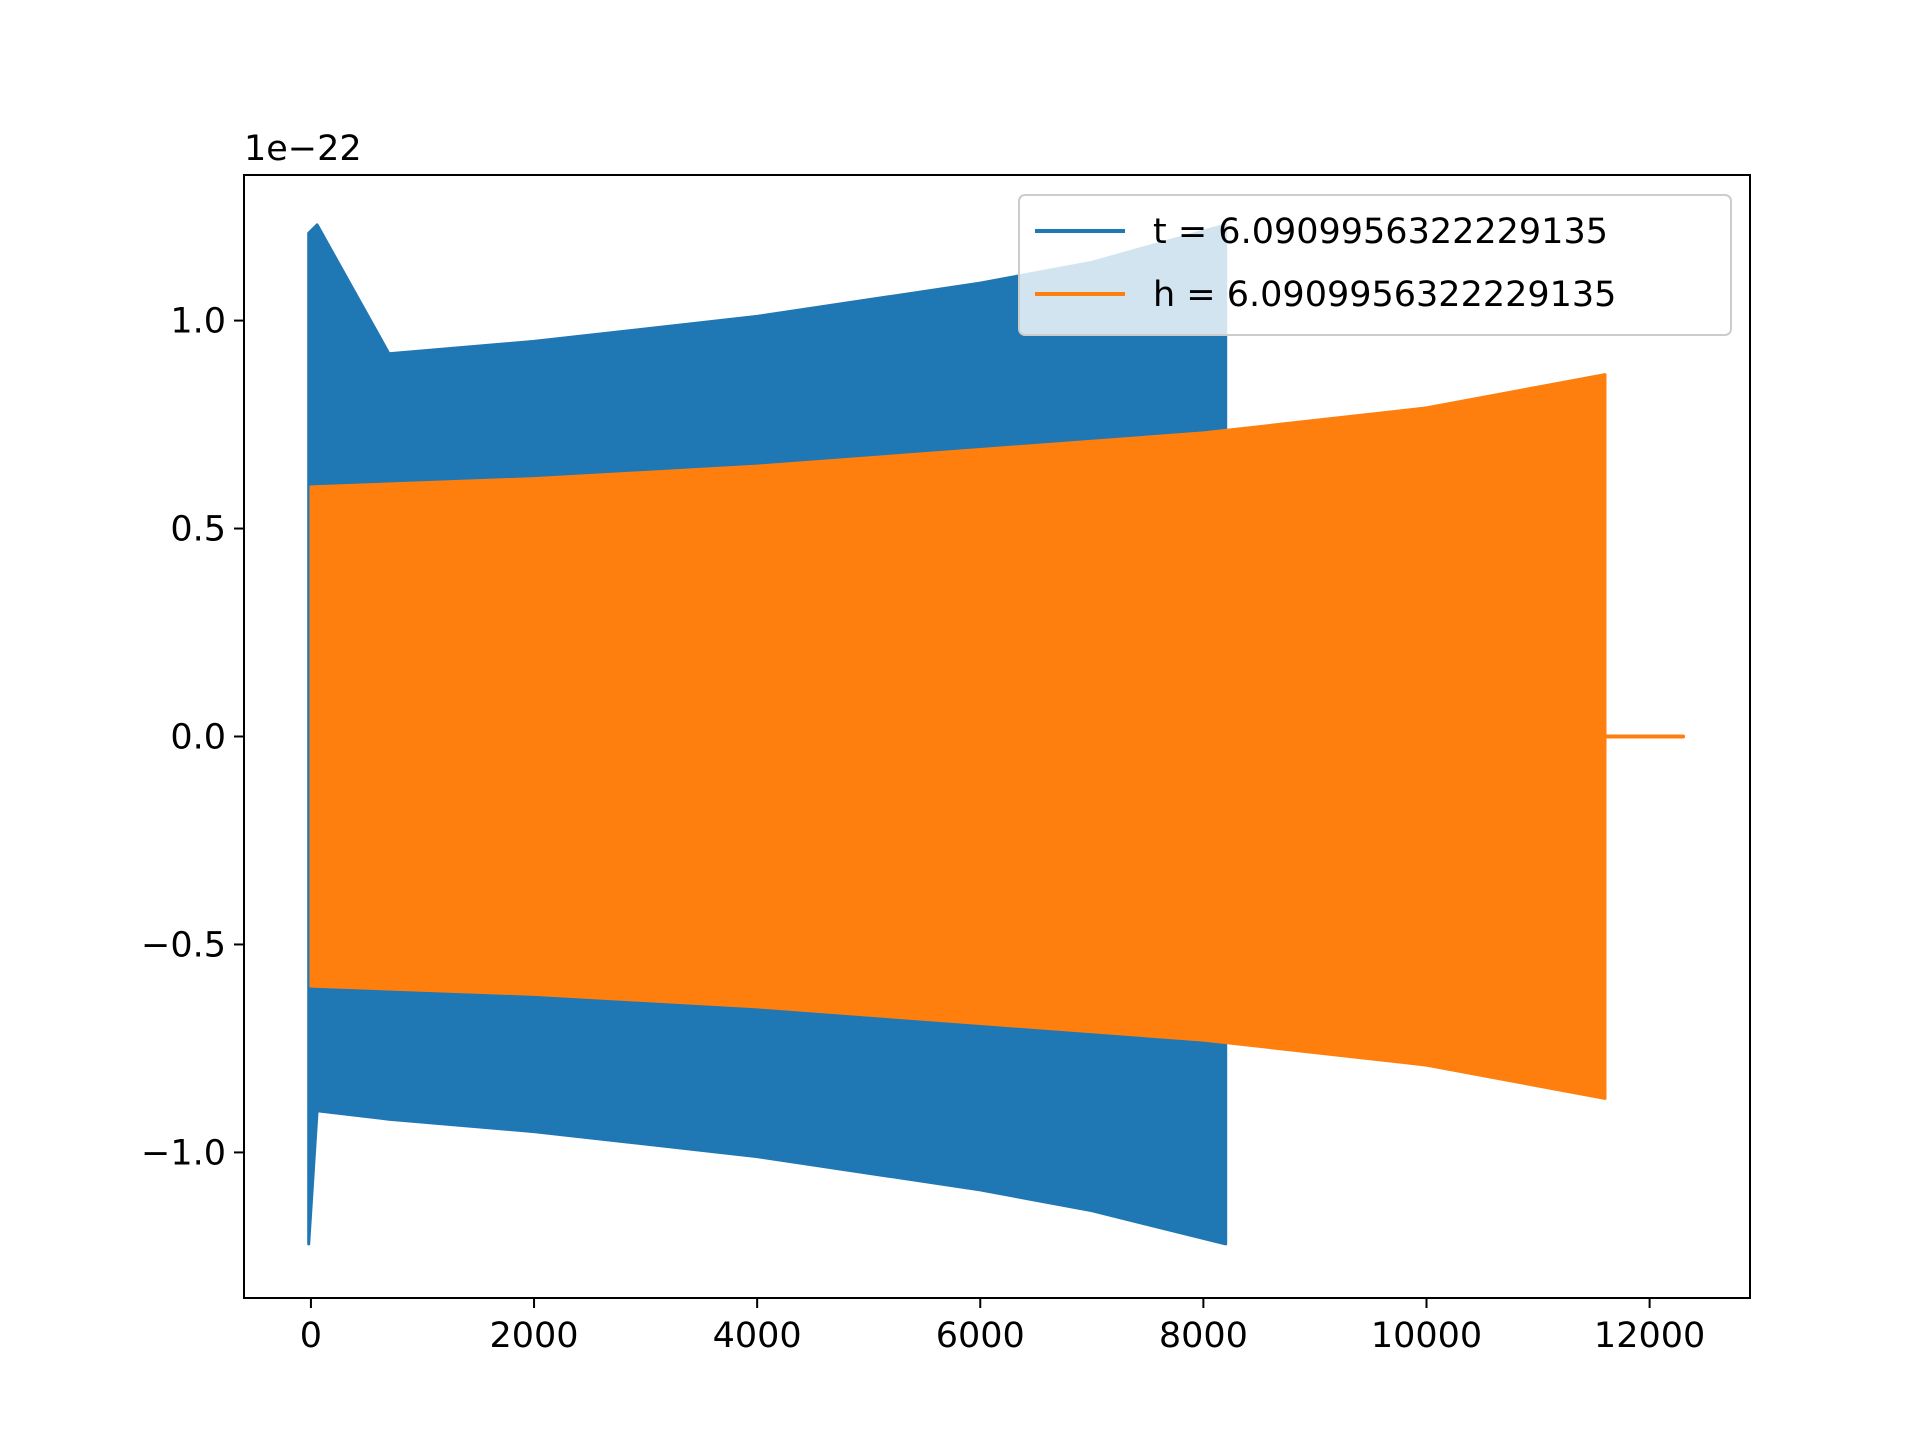  What do you see at coordinates (1203, 1336) in the screenshot?
I see `x-tick-label: 8000` at bounding box center [1203, 1336].